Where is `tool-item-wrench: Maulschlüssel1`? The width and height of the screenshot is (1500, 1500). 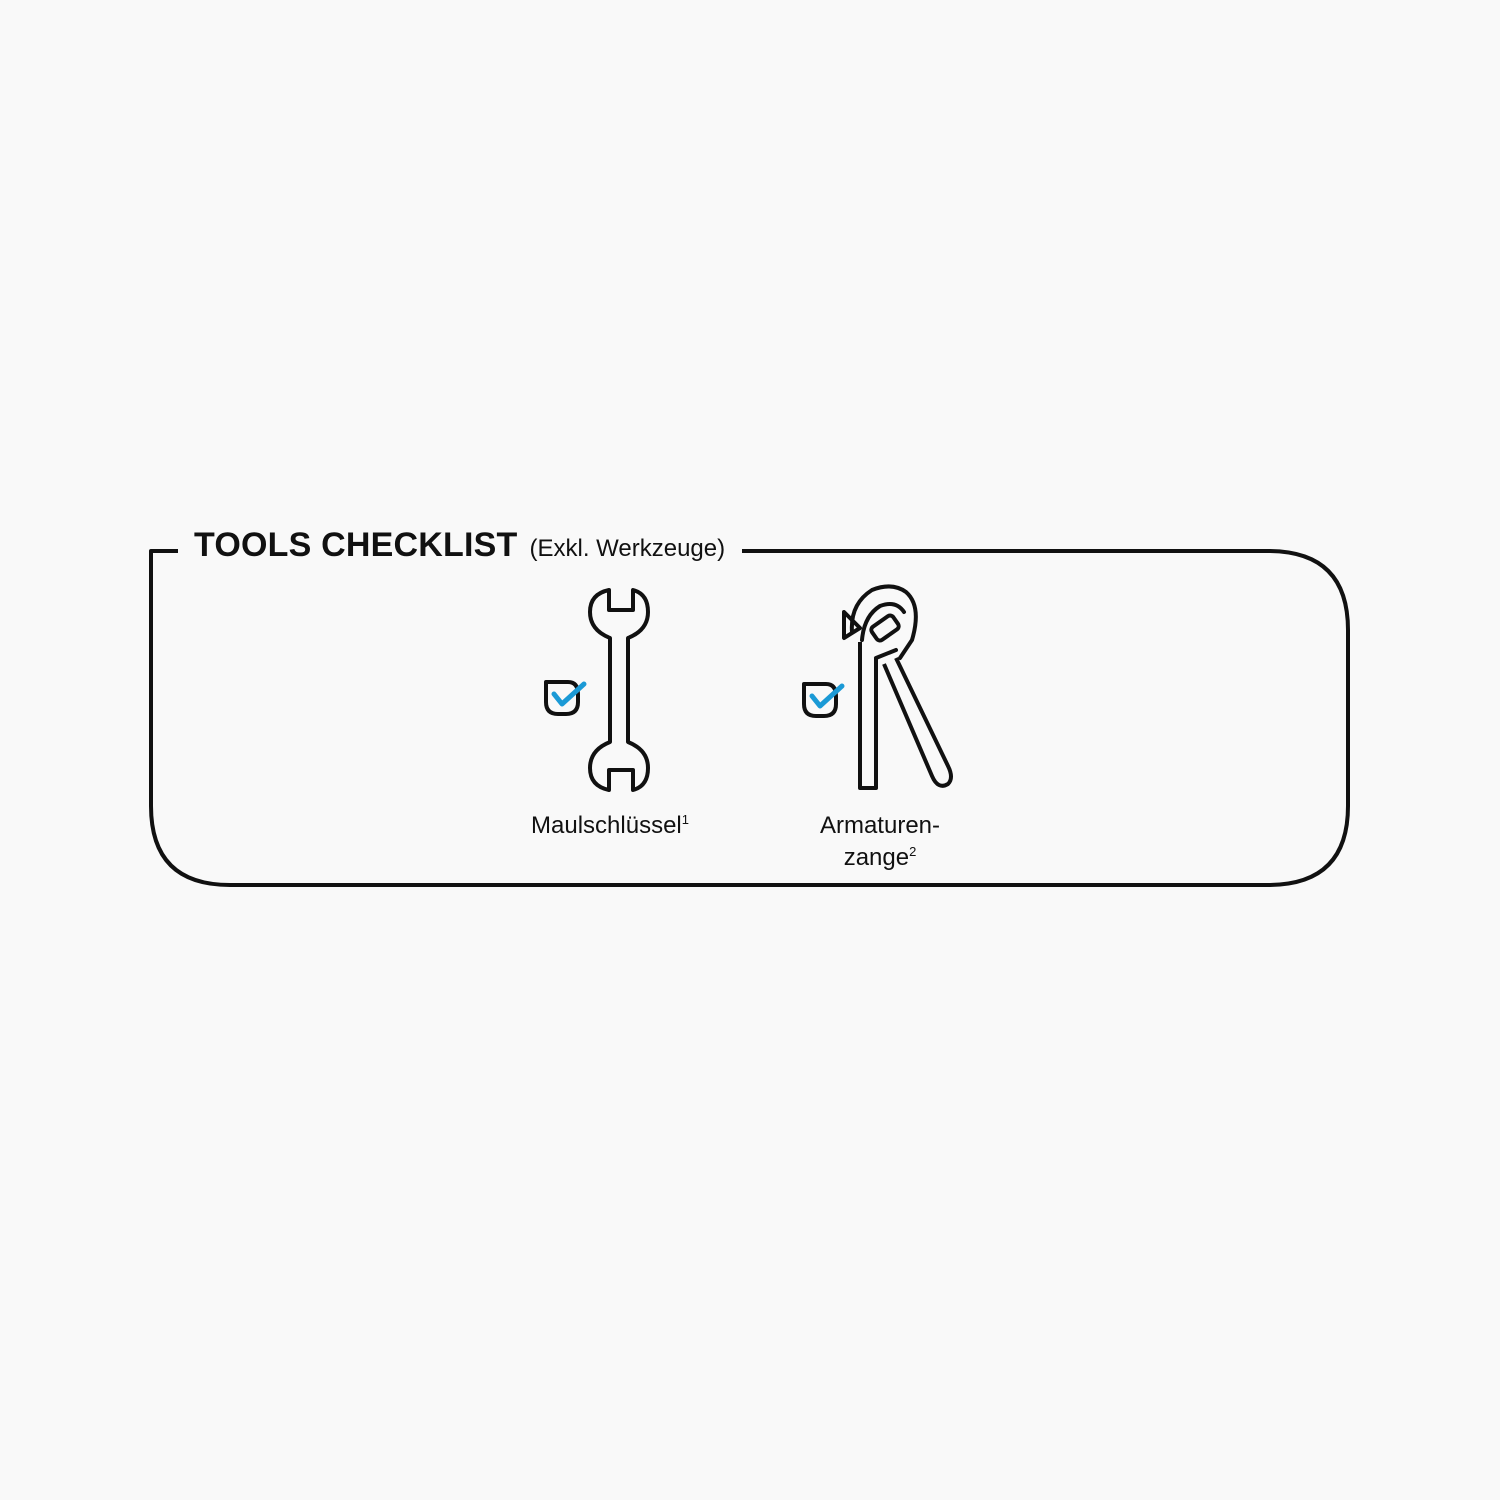
tool-item-wrench: Maulschlüssel1 is located at coordinates (610, 711).